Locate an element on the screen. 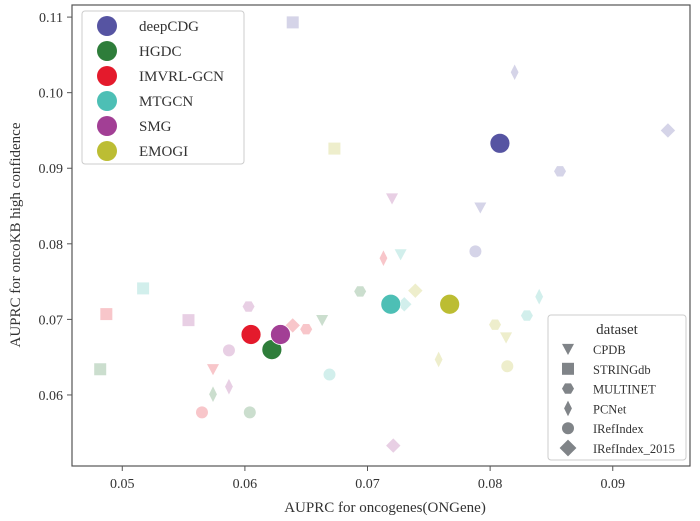 Image resolution: width=700 pixels, height=521 pixels. highlight-point-mtgcn is located at coordinates (391, 304).